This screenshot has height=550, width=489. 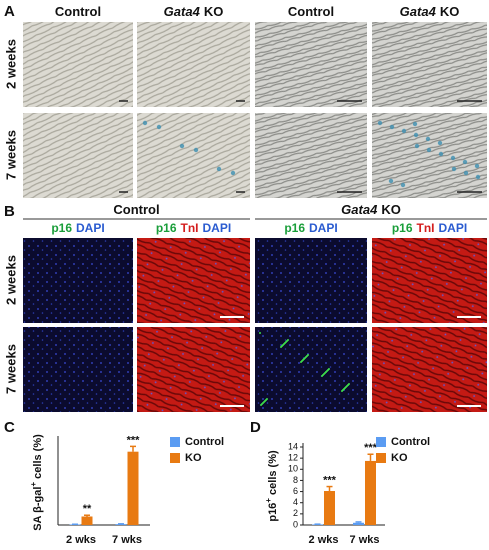 What do you see at coordinates (293, 458) in the screenshot?
I see `y-tick-label: 12` at bounding box center [293, 458].